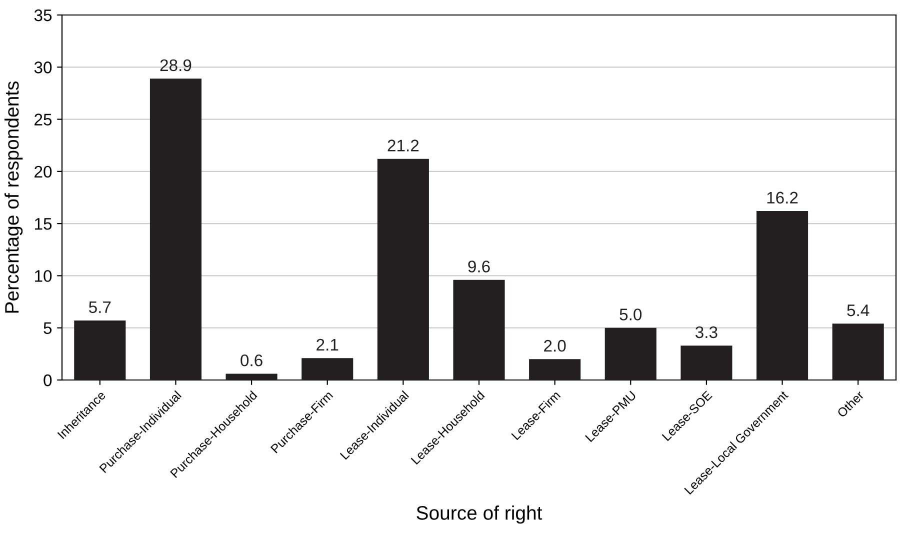  Describe the element at coordinates (48, 380) in the screenshot. I see `y-tick-label: 0` at that location.